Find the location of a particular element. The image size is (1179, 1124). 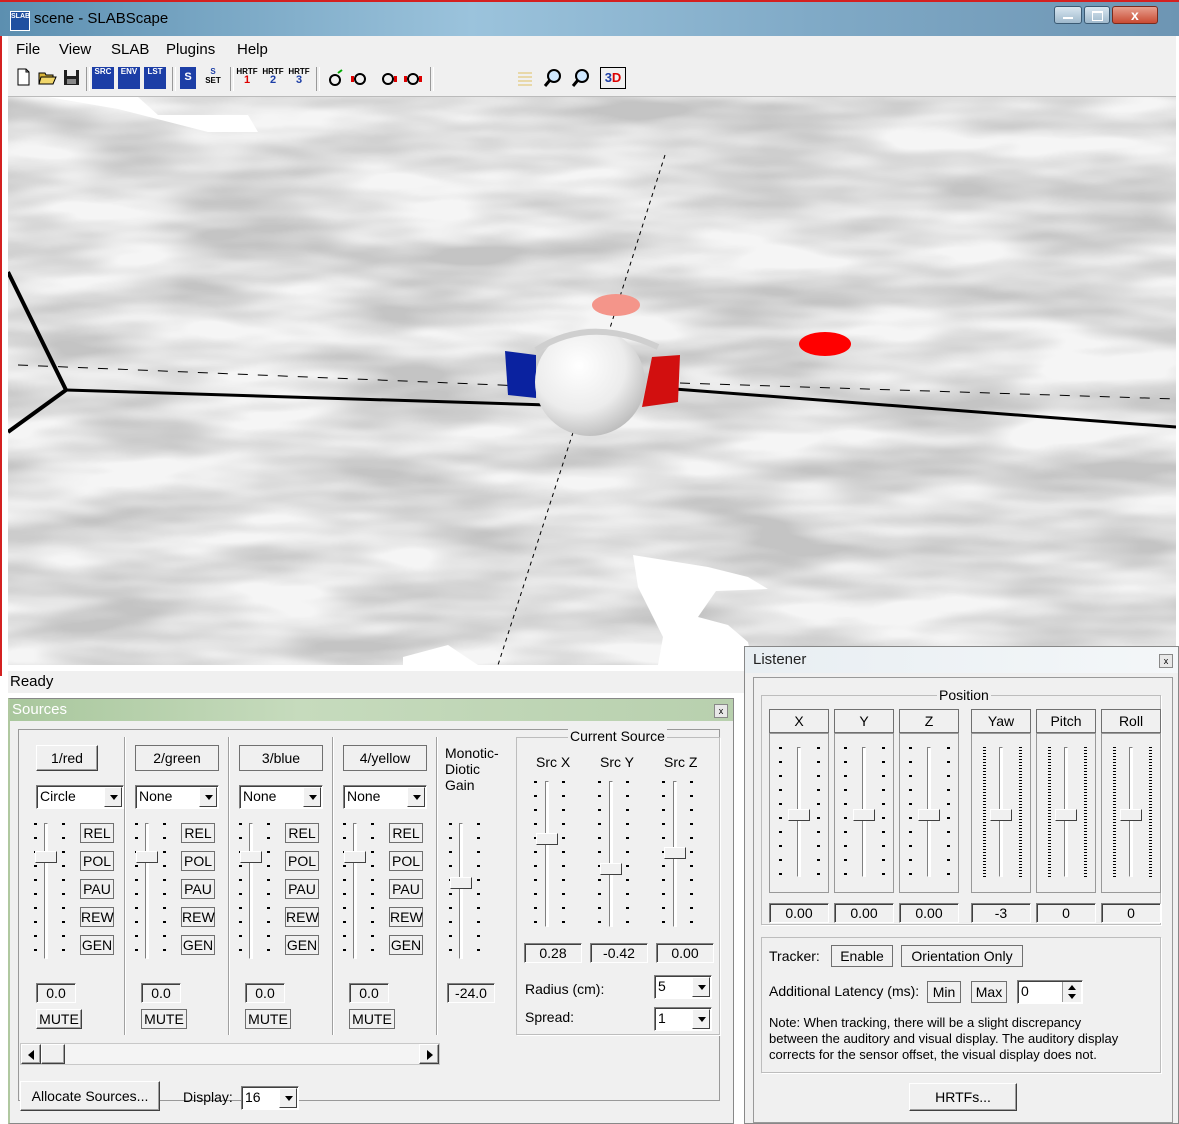

channel-2-name-button: 2/green is located at coordinates (177, 758).